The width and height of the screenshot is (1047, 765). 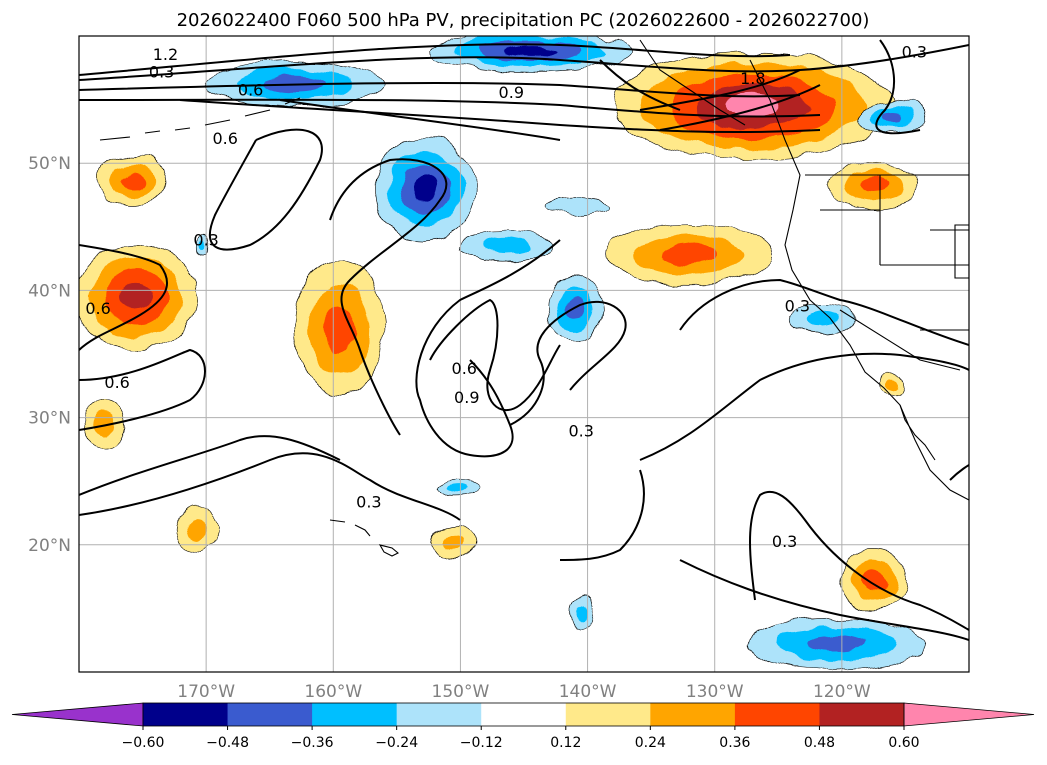 I want to click on colorbar-frame, so click(x=523, y=714).